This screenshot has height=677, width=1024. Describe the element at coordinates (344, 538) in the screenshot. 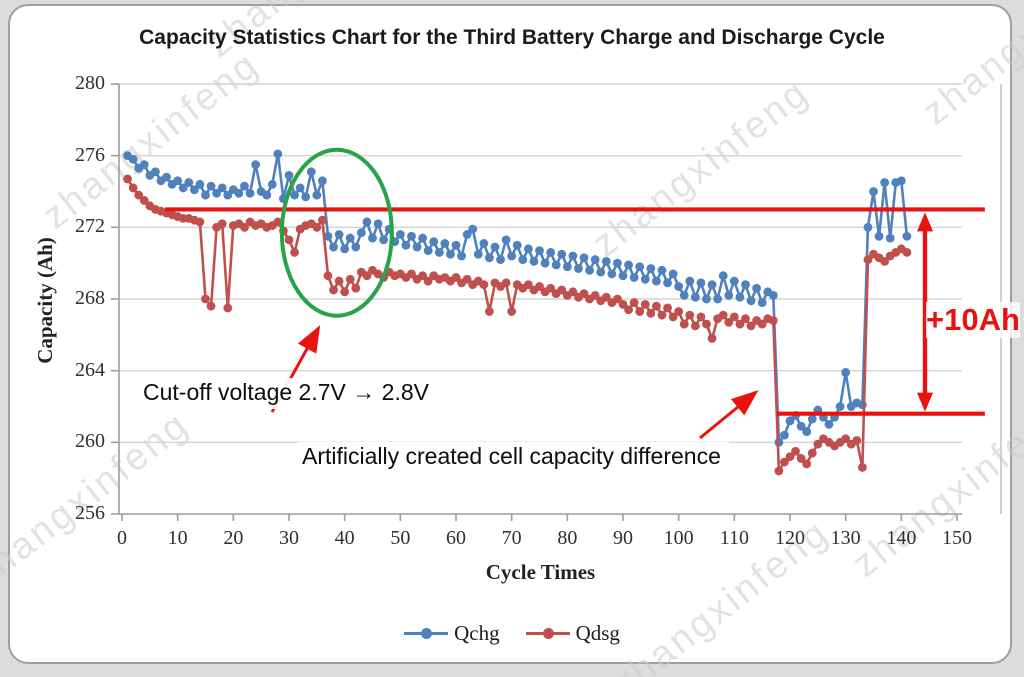

I see `x-axis-tick-label: 40` at that location.